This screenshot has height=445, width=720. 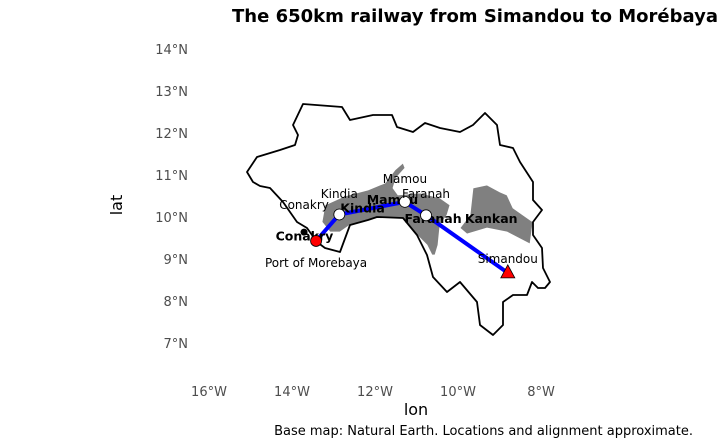 What do you see at coordinates (292, 392) in the screenshot?
I see `x-tick-label: 14°W` at bounding box center [292, 392].